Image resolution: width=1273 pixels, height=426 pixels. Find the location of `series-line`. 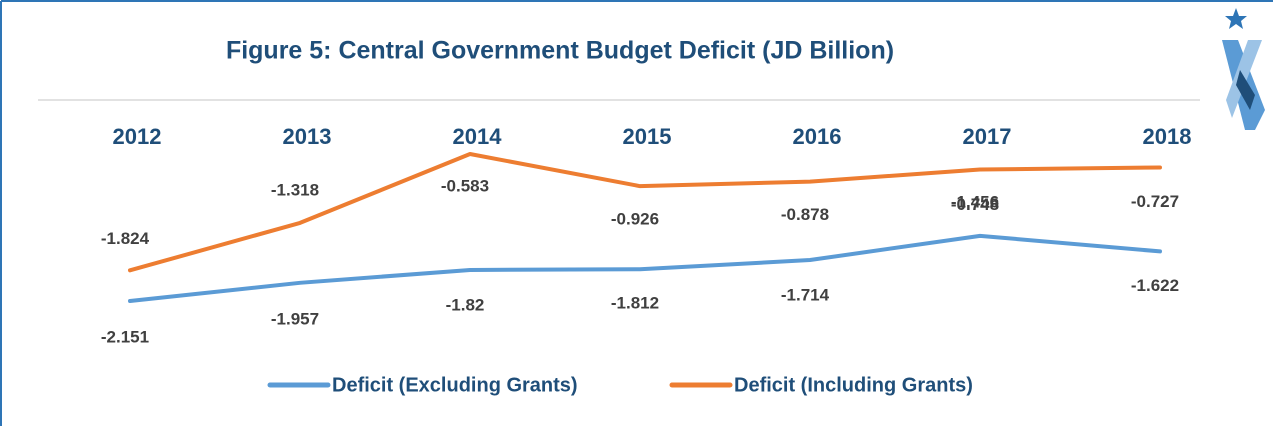

series-line is located at coordinates (645, 268).